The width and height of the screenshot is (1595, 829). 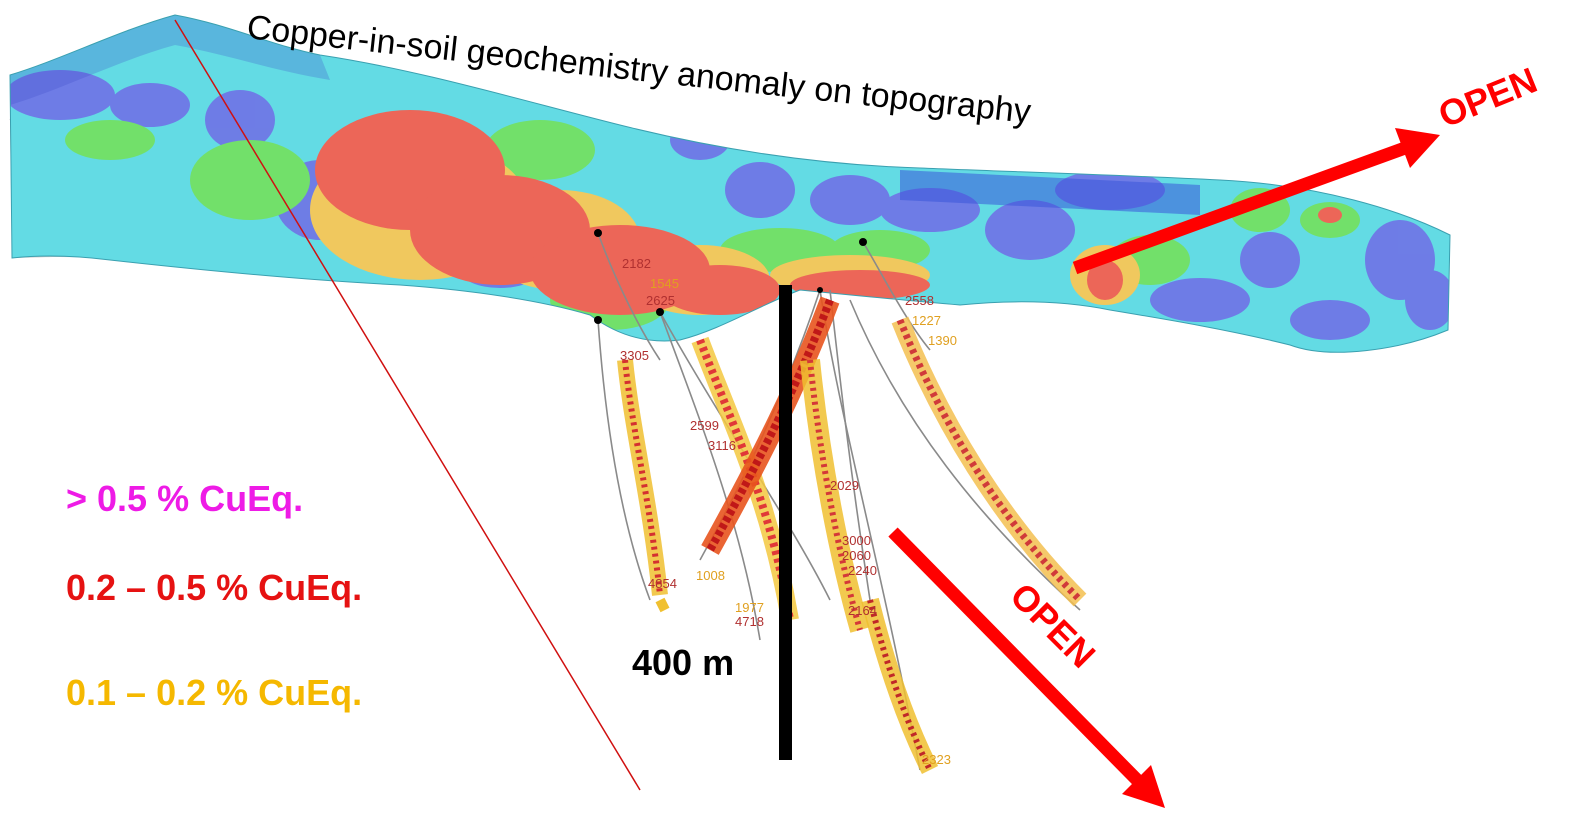 I want to click on hole-label: 1977, so click(x=749, y=607).